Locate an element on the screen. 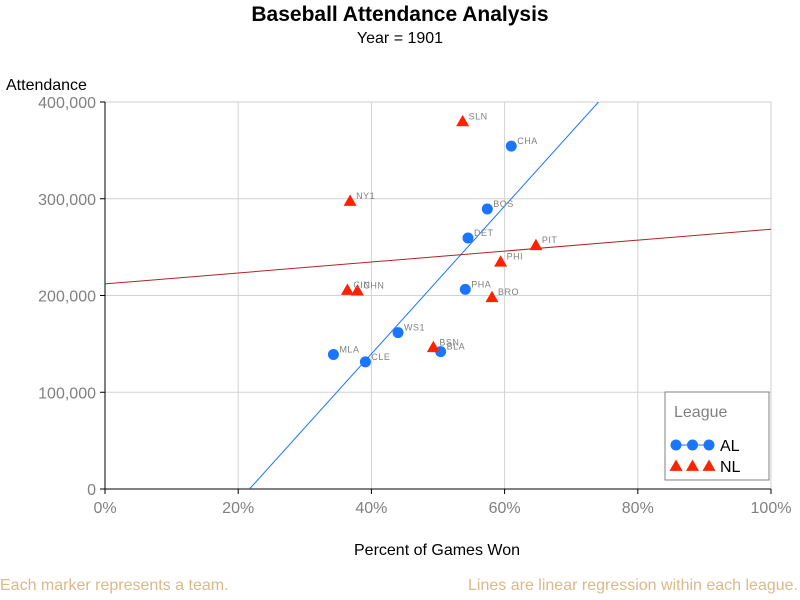 Image resolution: width=800 pixels, height=600 pixels. x-tick-label: 40% is located at coordinates (371, 508).